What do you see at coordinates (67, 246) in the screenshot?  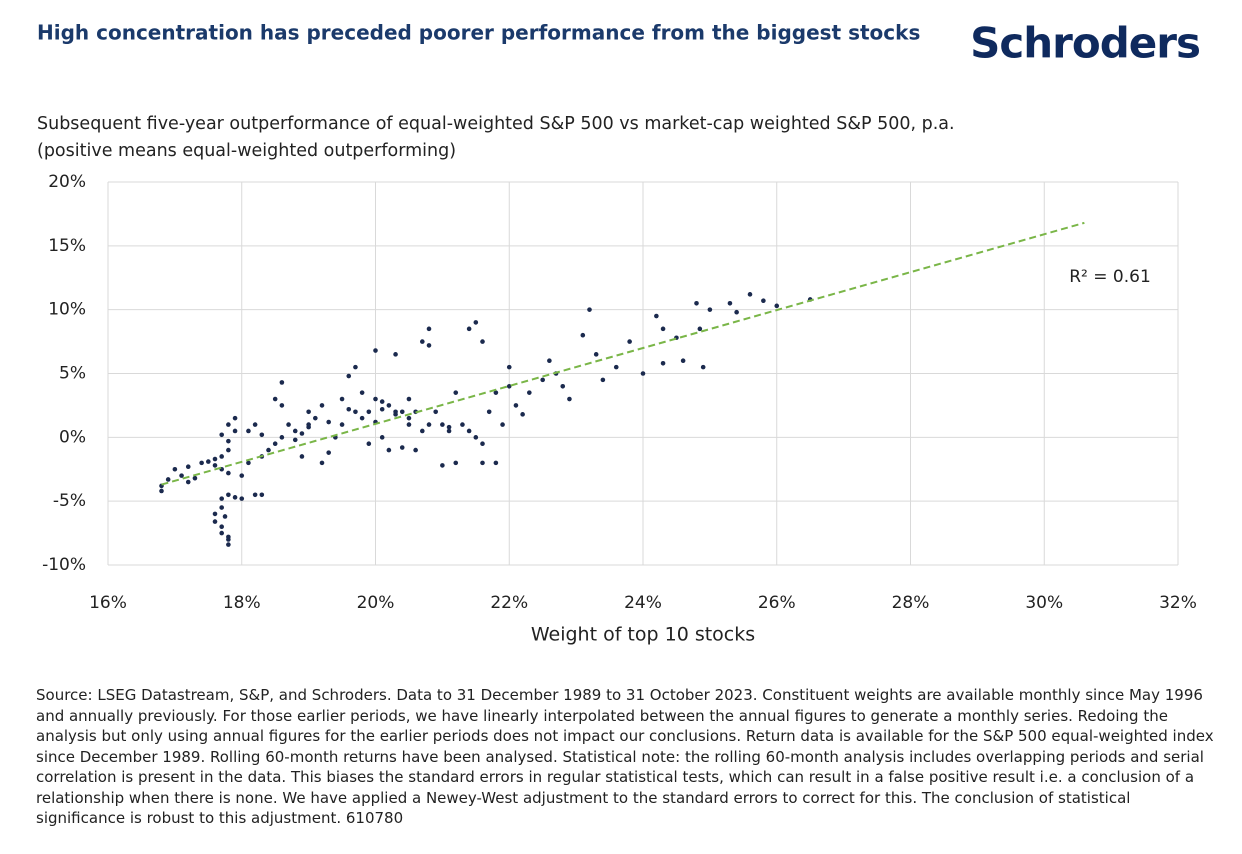 I see `y-tick-label: 15%` at bounding box center [67, 246].